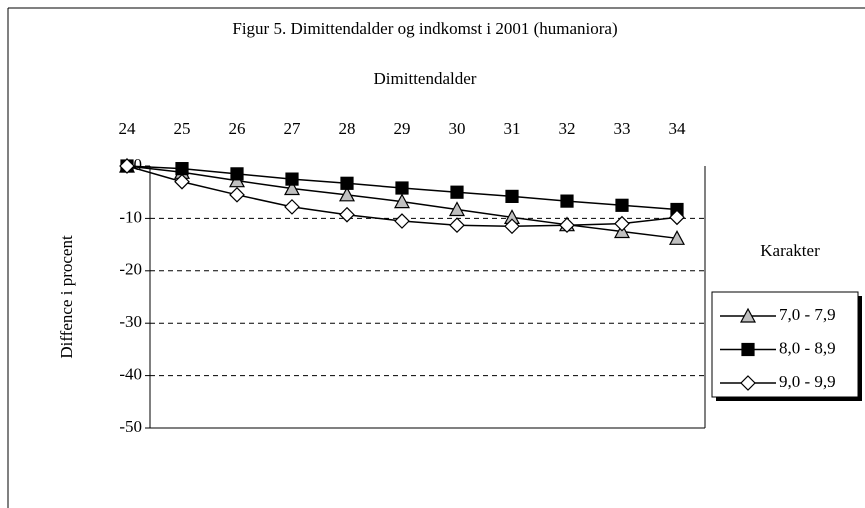  I want to click on legend-box, so click(785, 344).